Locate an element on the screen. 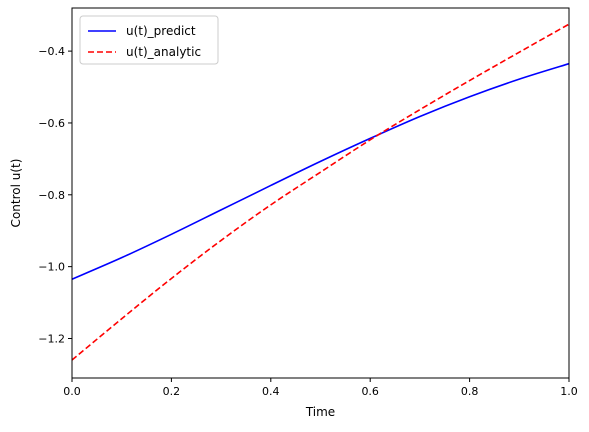 The image size is (589, 432). y-axis-label: Control u(t) is located at coordinates (16, 193).